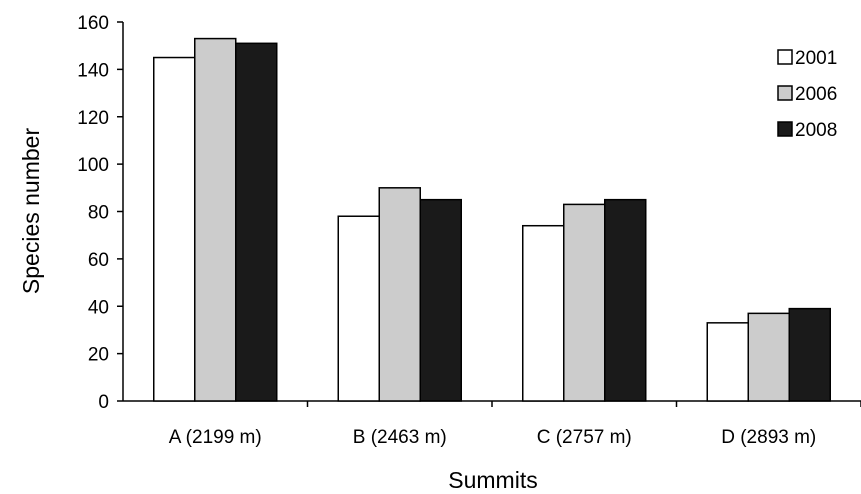 Image resolution: width=861 pixels, height=494 pixels. Describe the element at coordinates (98, 307) in the screenshot. I see `y-tick-label: 40` at that location.